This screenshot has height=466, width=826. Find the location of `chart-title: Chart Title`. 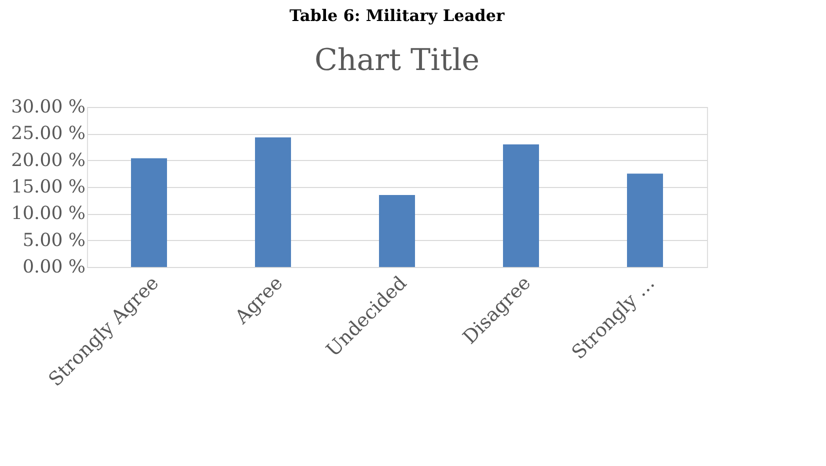

chart-title: Chart Title is located at coordinates (397, 60).